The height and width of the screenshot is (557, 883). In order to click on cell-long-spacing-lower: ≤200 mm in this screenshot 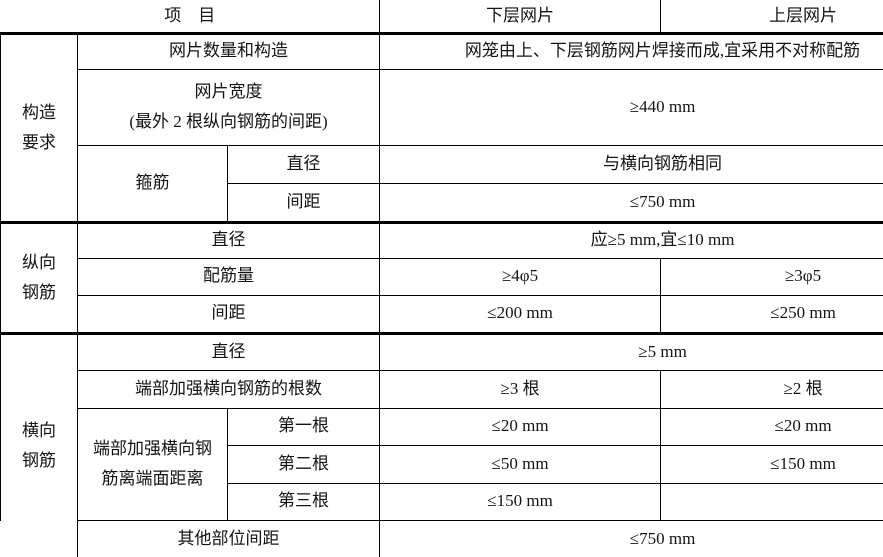, I will do `click(520, 314)`.